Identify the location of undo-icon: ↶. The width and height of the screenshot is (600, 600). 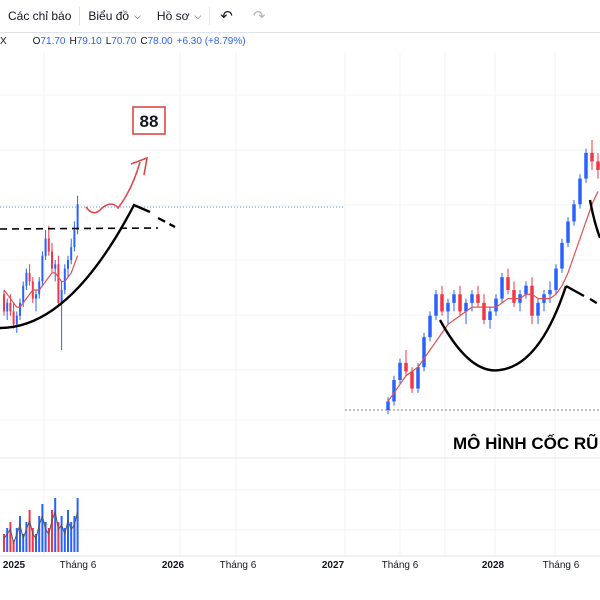
(226, 16).